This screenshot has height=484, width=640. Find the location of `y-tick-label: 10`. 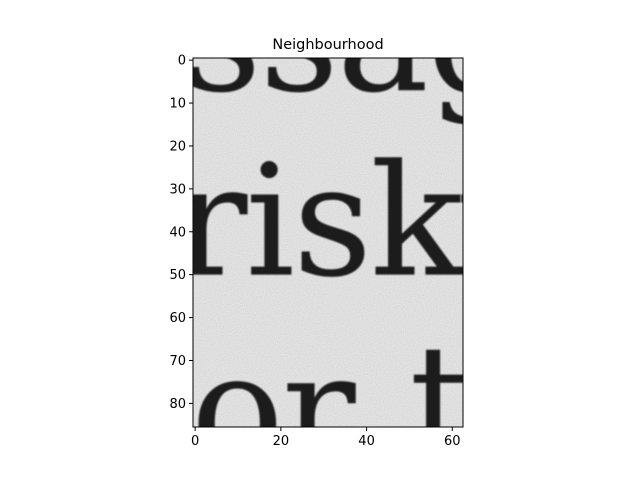

y-tick-label: 10 is located at coordinates (177, 104).